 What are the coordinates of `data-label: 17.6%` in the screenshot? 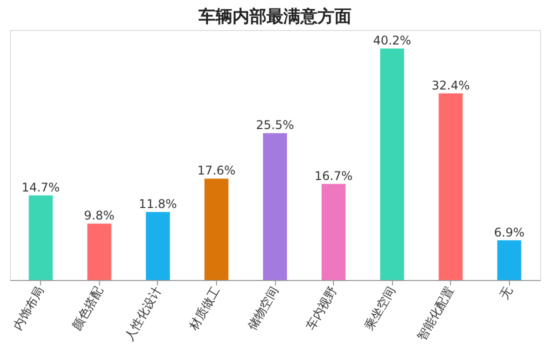 It's located at (216, 171).